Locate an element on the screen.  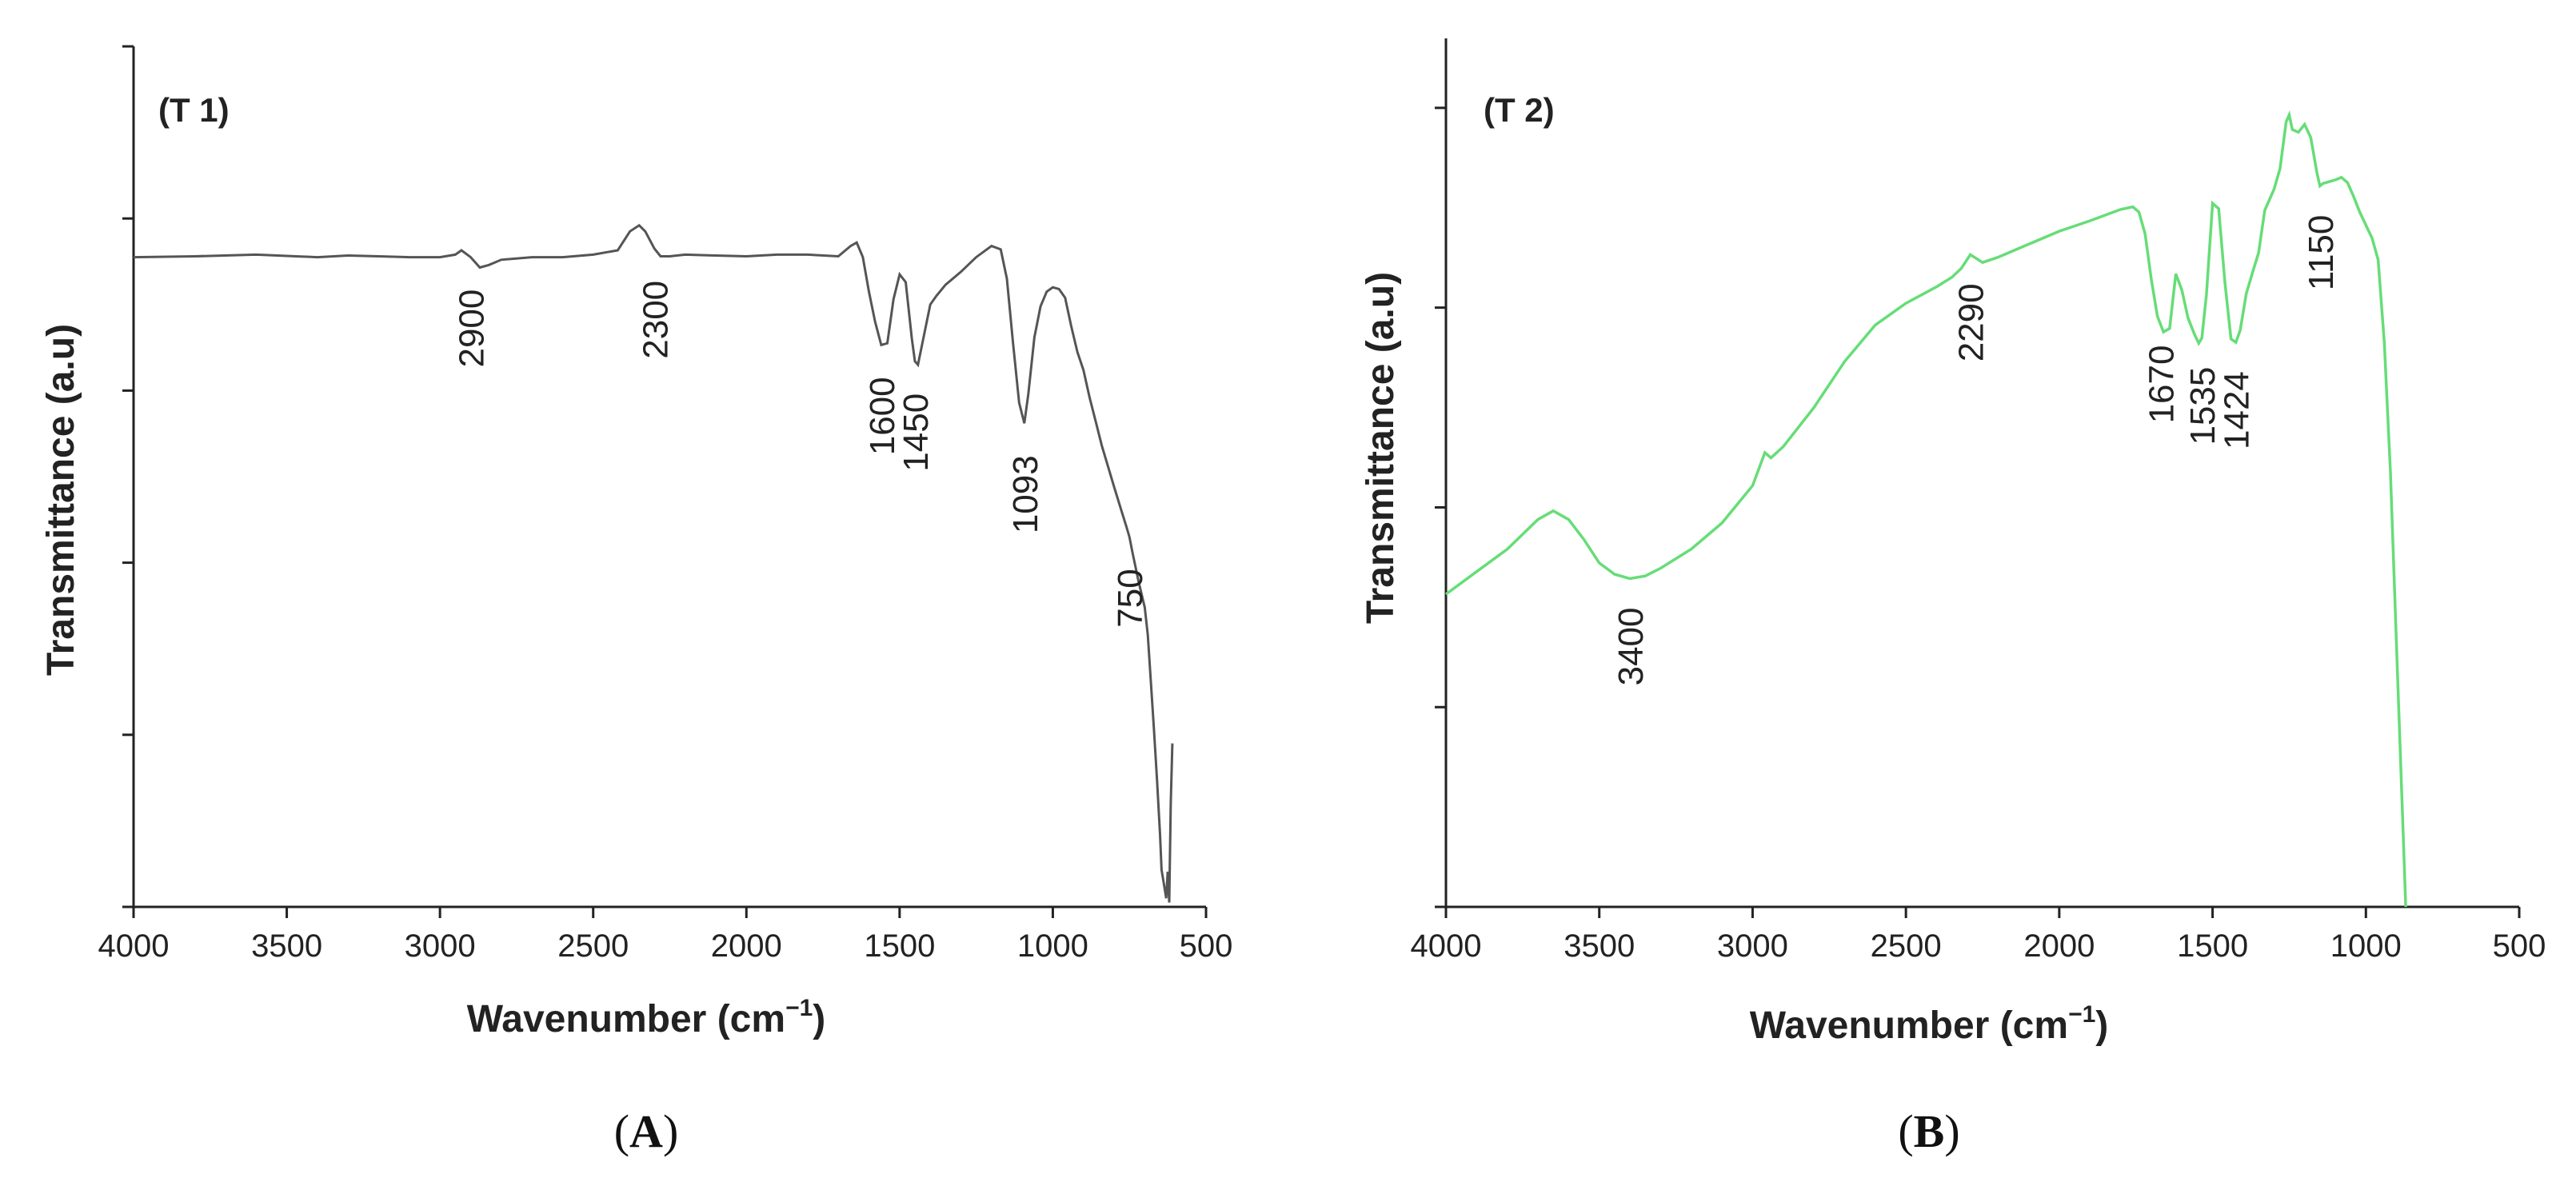
panel-a-y-axis-title: Transmittance (a.u) is located at coordinates (61, 500).